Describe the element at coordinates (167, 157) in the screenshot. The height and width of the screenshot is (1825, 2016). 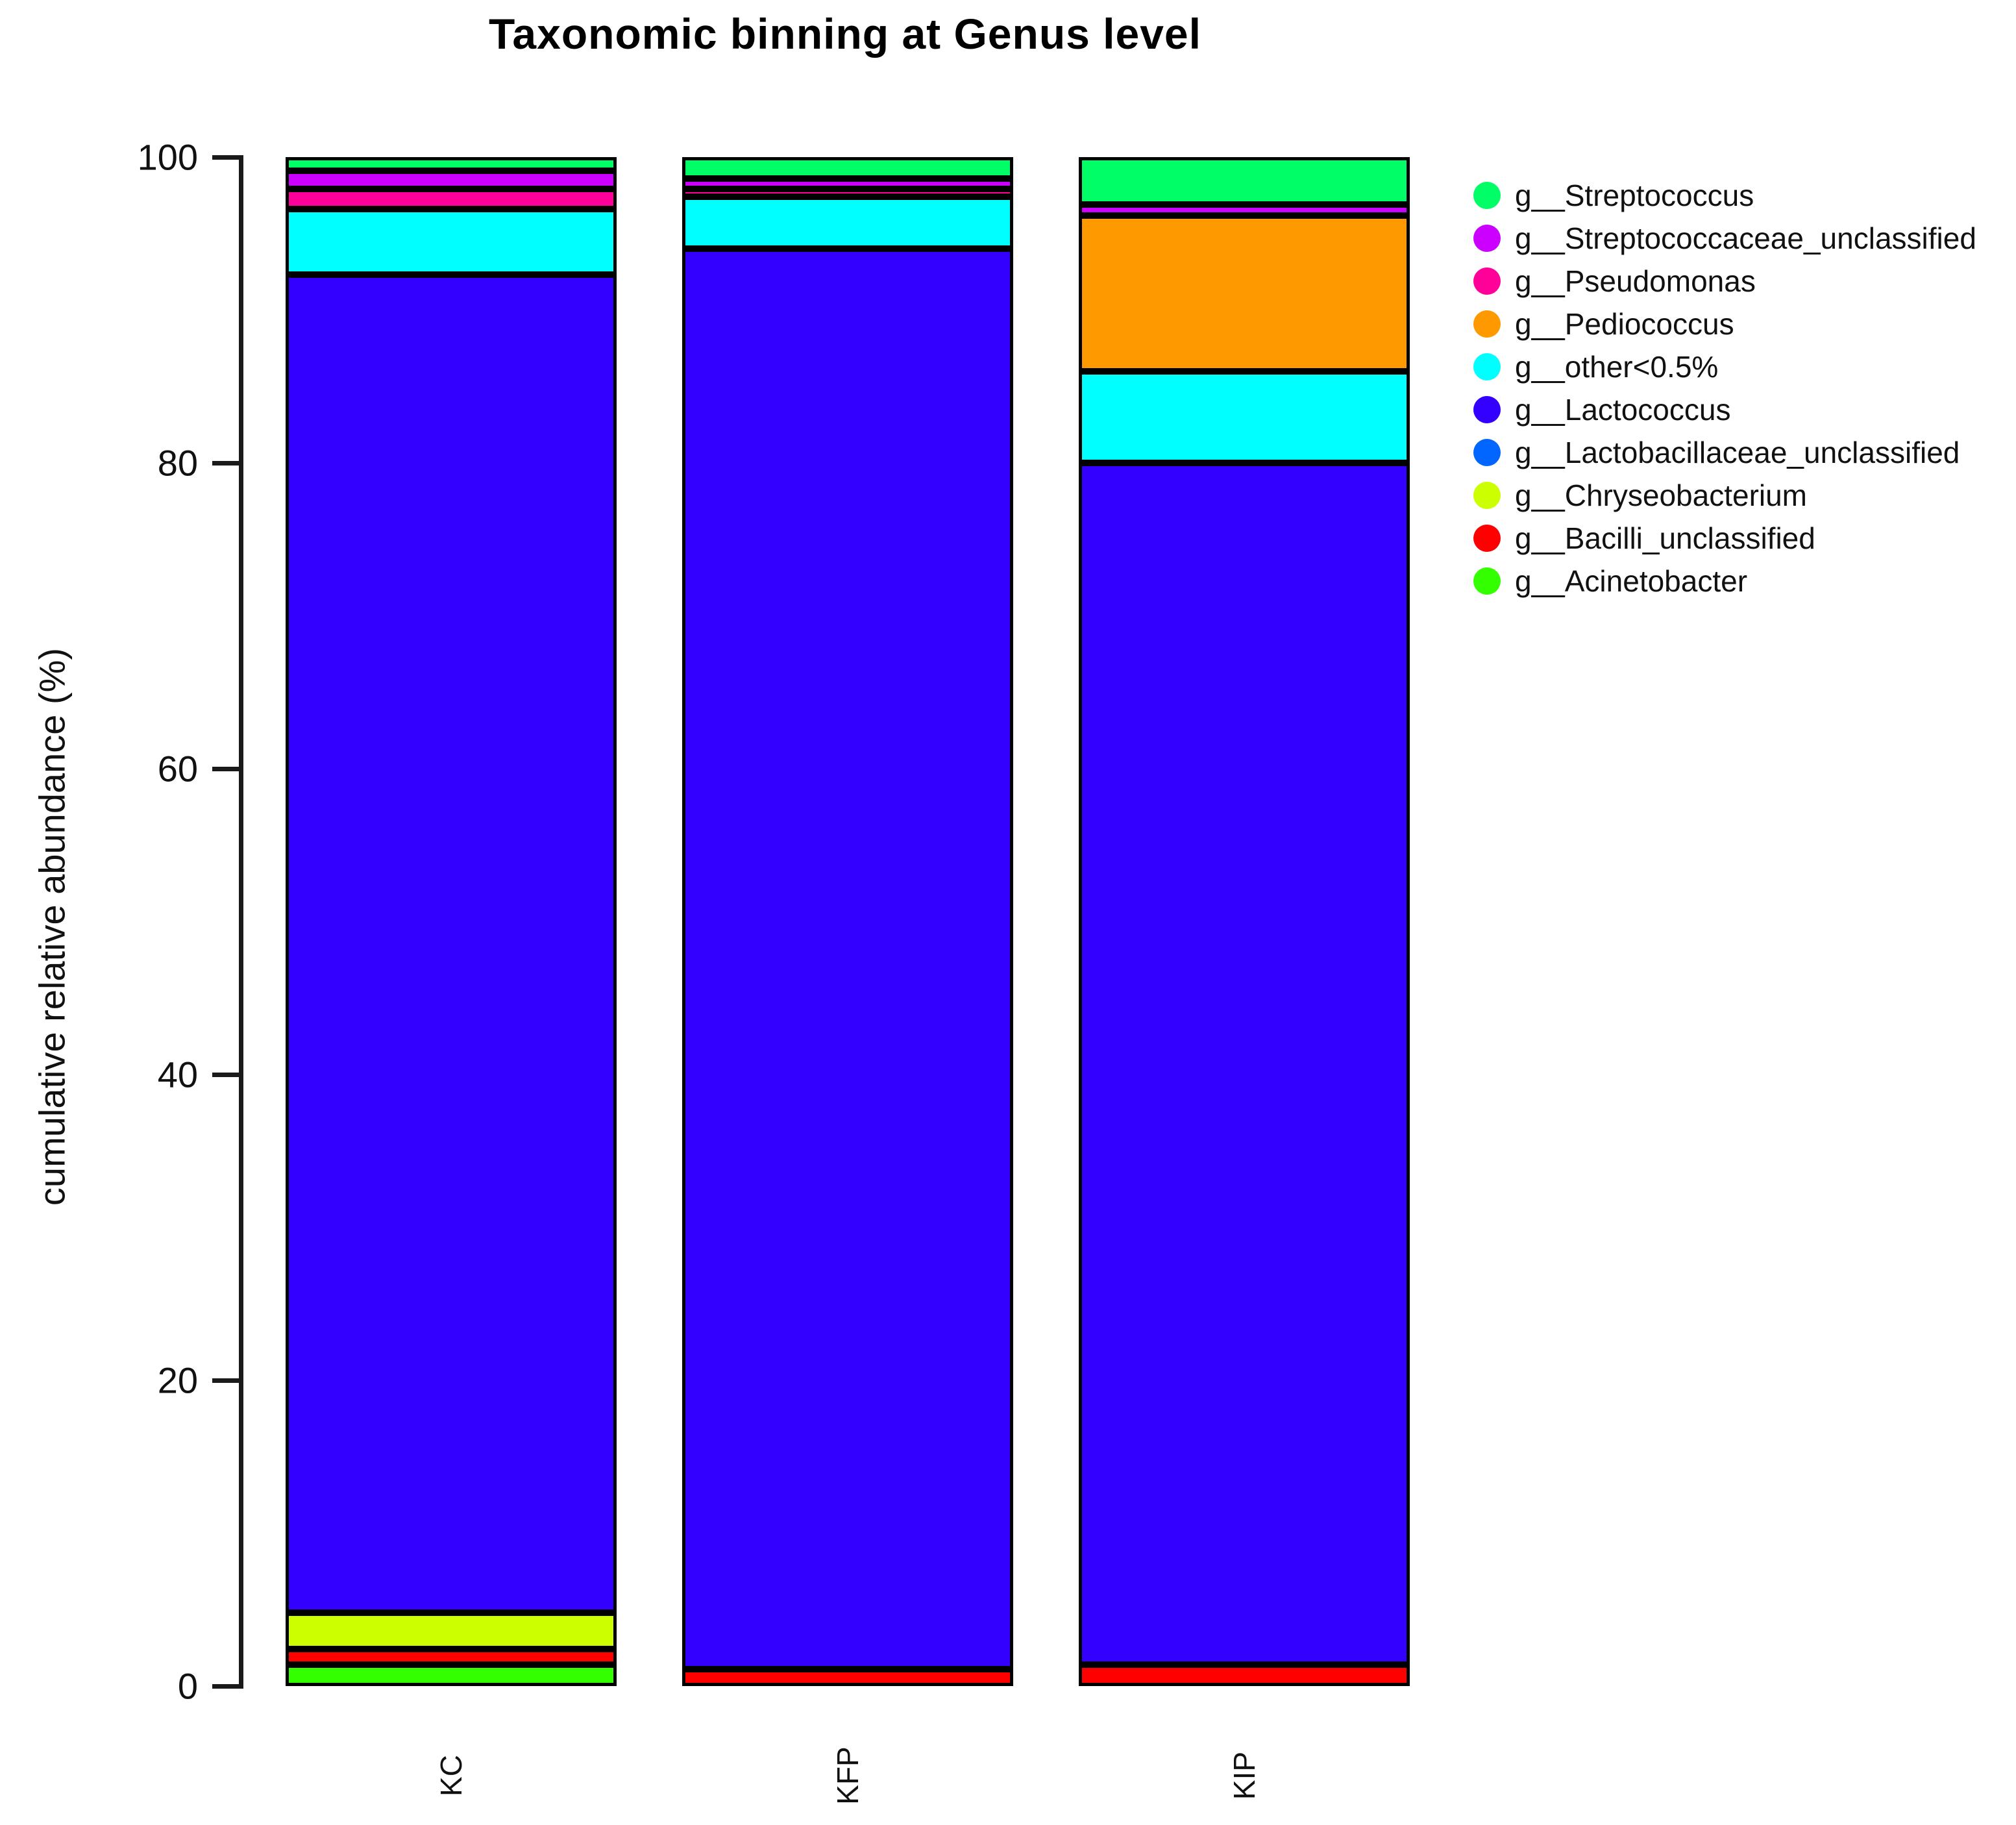
I see `y-tick-label: 100` at that location.